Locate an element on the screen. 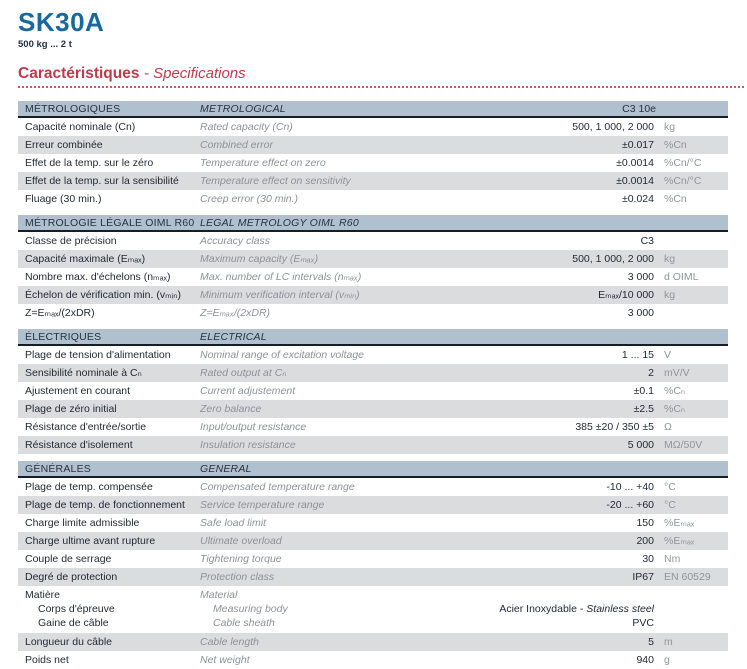  spec-unit: d OIML is located at coordinates (681, 277).